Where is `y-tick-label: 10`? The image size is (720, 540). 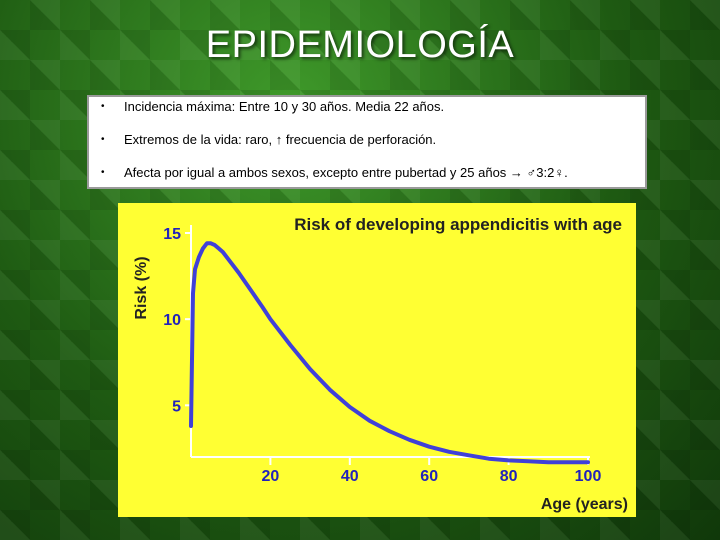 y-tick-label: 10 is located at coordinates (172, 320).